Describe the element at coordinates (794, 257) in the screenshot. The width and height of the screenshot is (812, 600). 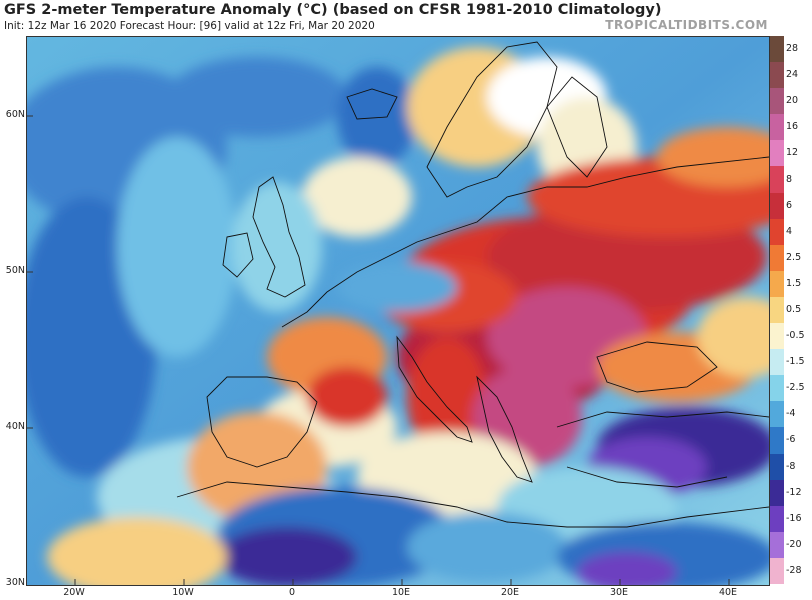
I see `colorbar-label: 2.5` at that location.